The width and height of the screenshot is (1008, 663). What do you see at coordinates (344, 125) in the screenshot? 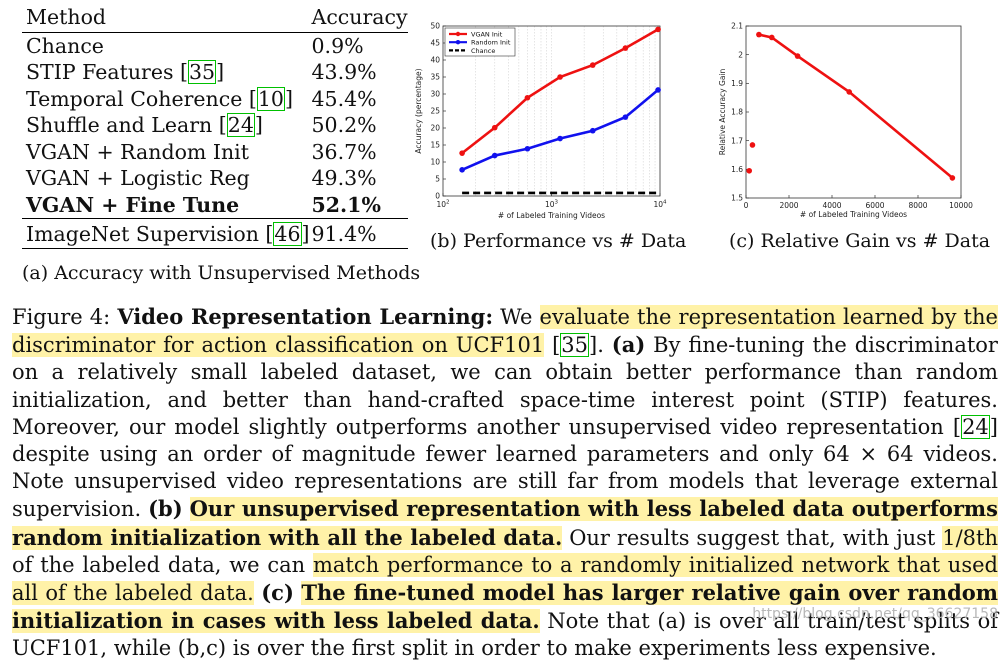
I see `row-accuracy: 50.2%` at bounding box center [344, 125].